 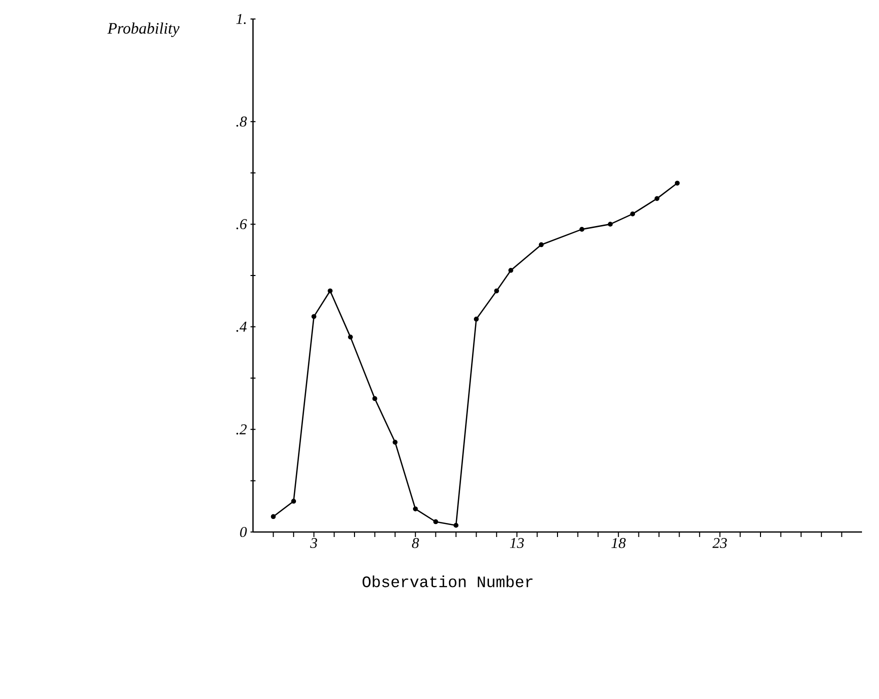 I want to click on x-tick-label: 8, so click(x=415, y=543).